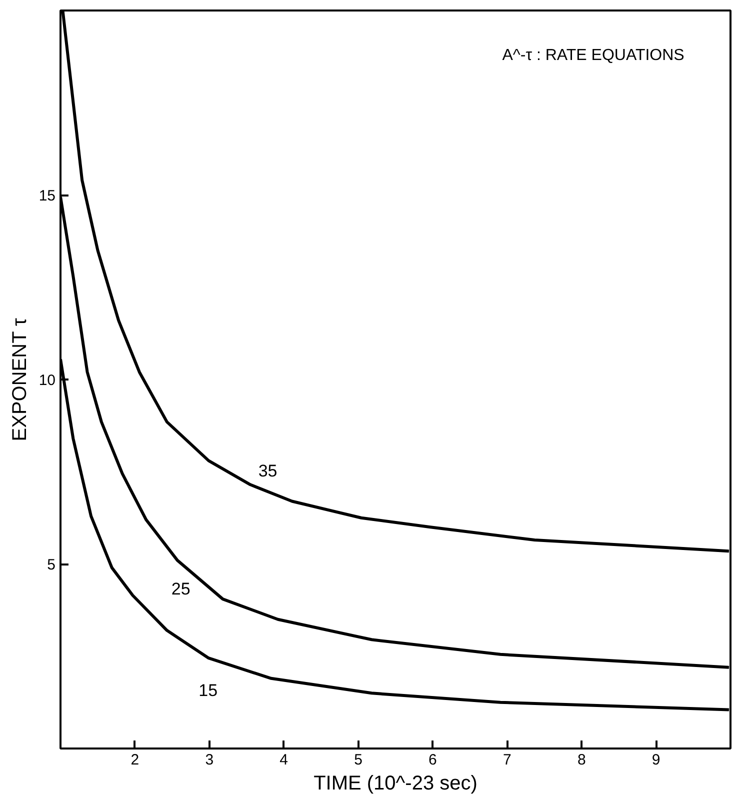 This screenshot has height=808, width=733. I want to click on x-tick-label: 4, so click(284, 760).